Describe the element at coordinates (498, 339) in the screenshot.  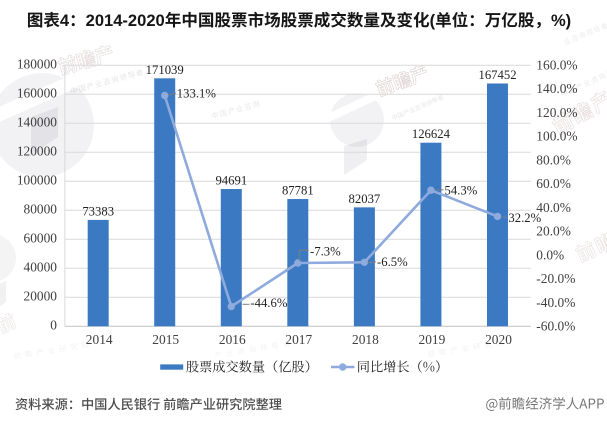
I see `svg-text: 2020` at that location.